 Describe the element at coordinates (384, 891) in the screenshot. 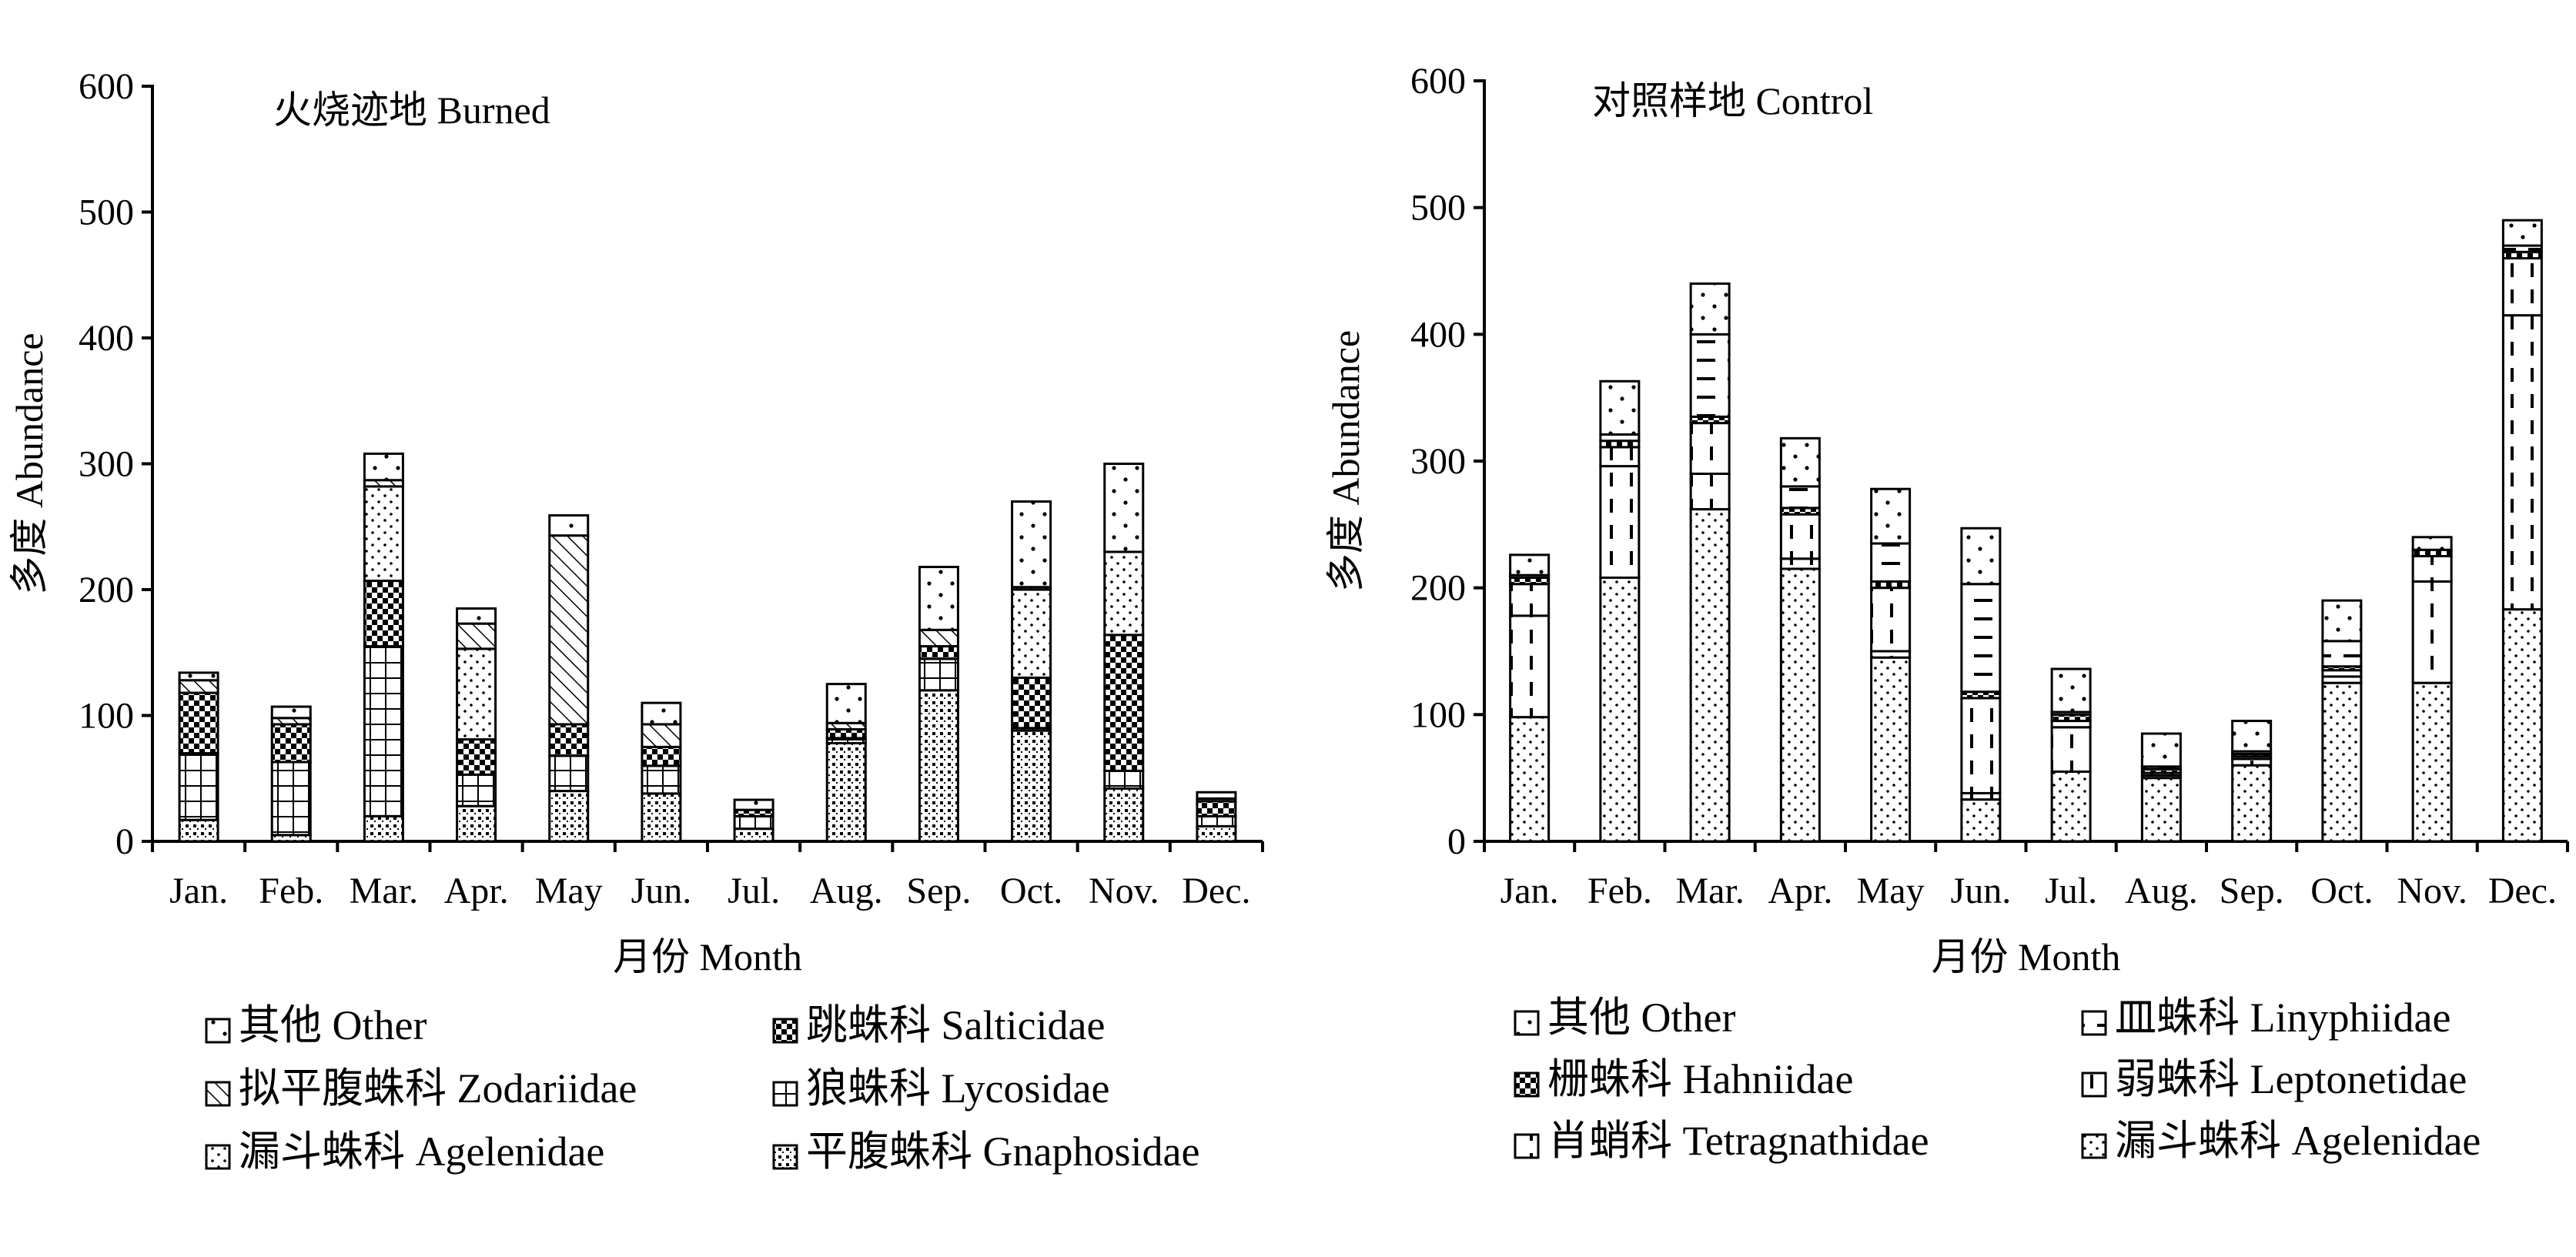

I see `x-tick-label: Mar.` at that location.